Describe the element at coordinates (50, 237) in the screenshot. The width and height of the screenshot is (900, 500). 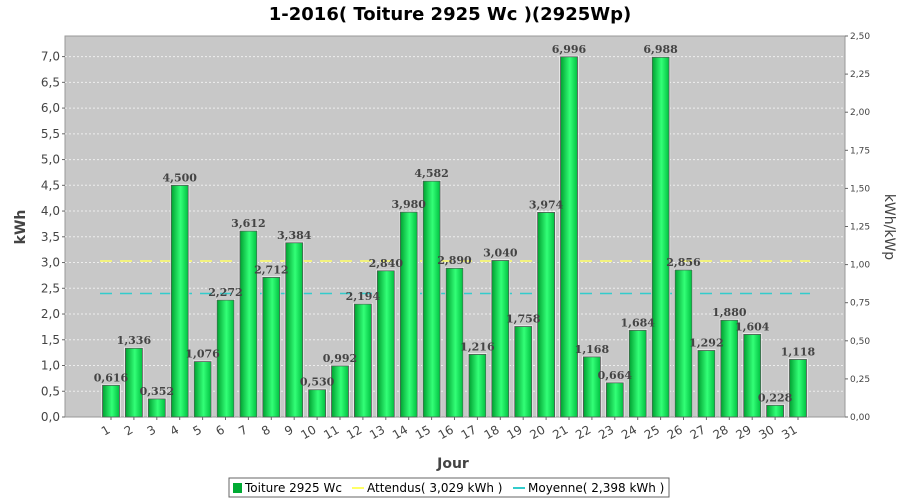
I see `y-tick-label: 3,5` at that location.